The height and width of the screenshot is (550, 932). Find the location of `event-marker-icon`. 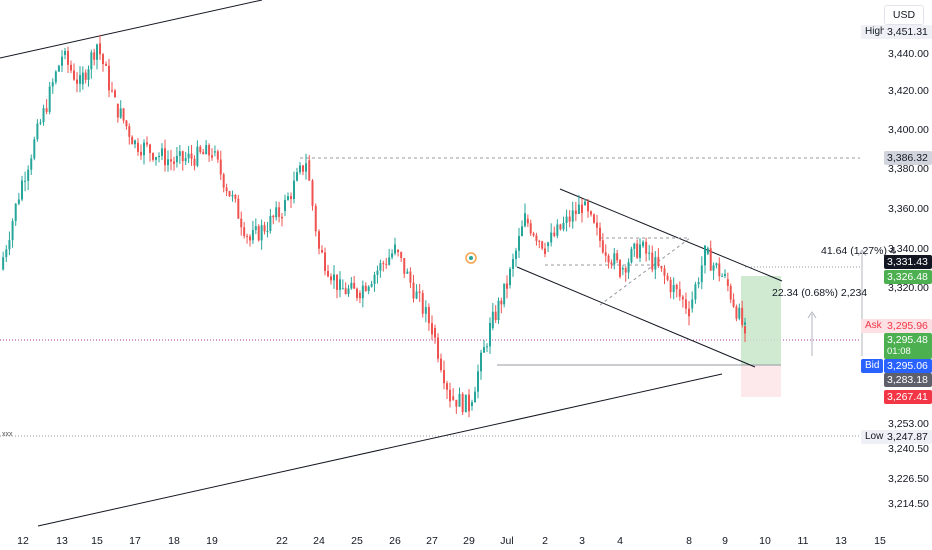

event-marker-icon is located at coordinates (471, 258).